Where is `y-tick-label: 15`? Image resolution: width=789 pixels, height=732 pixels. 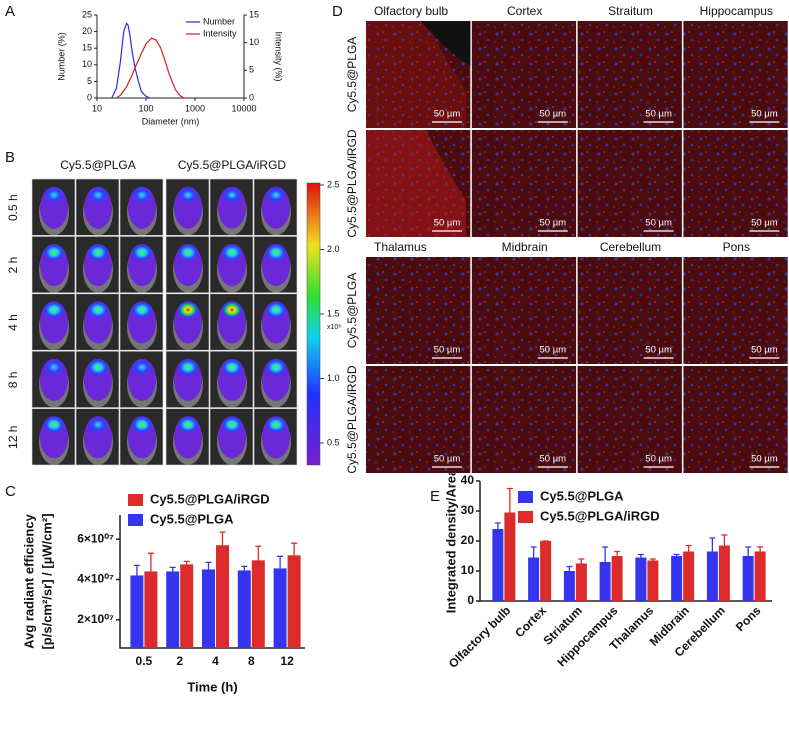 y-tick-label: 15 is located at coordinates (87, 48).